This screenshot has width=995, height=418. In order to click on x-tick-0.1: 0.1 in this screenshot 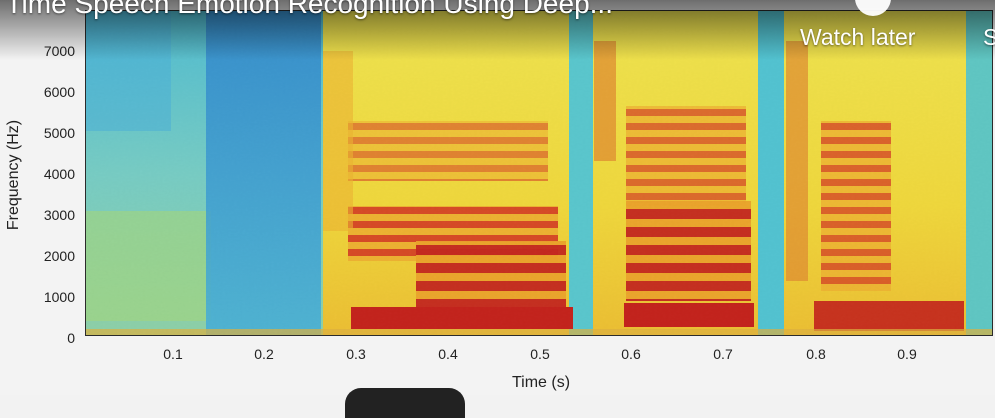, I will do `click(173, 354)`.